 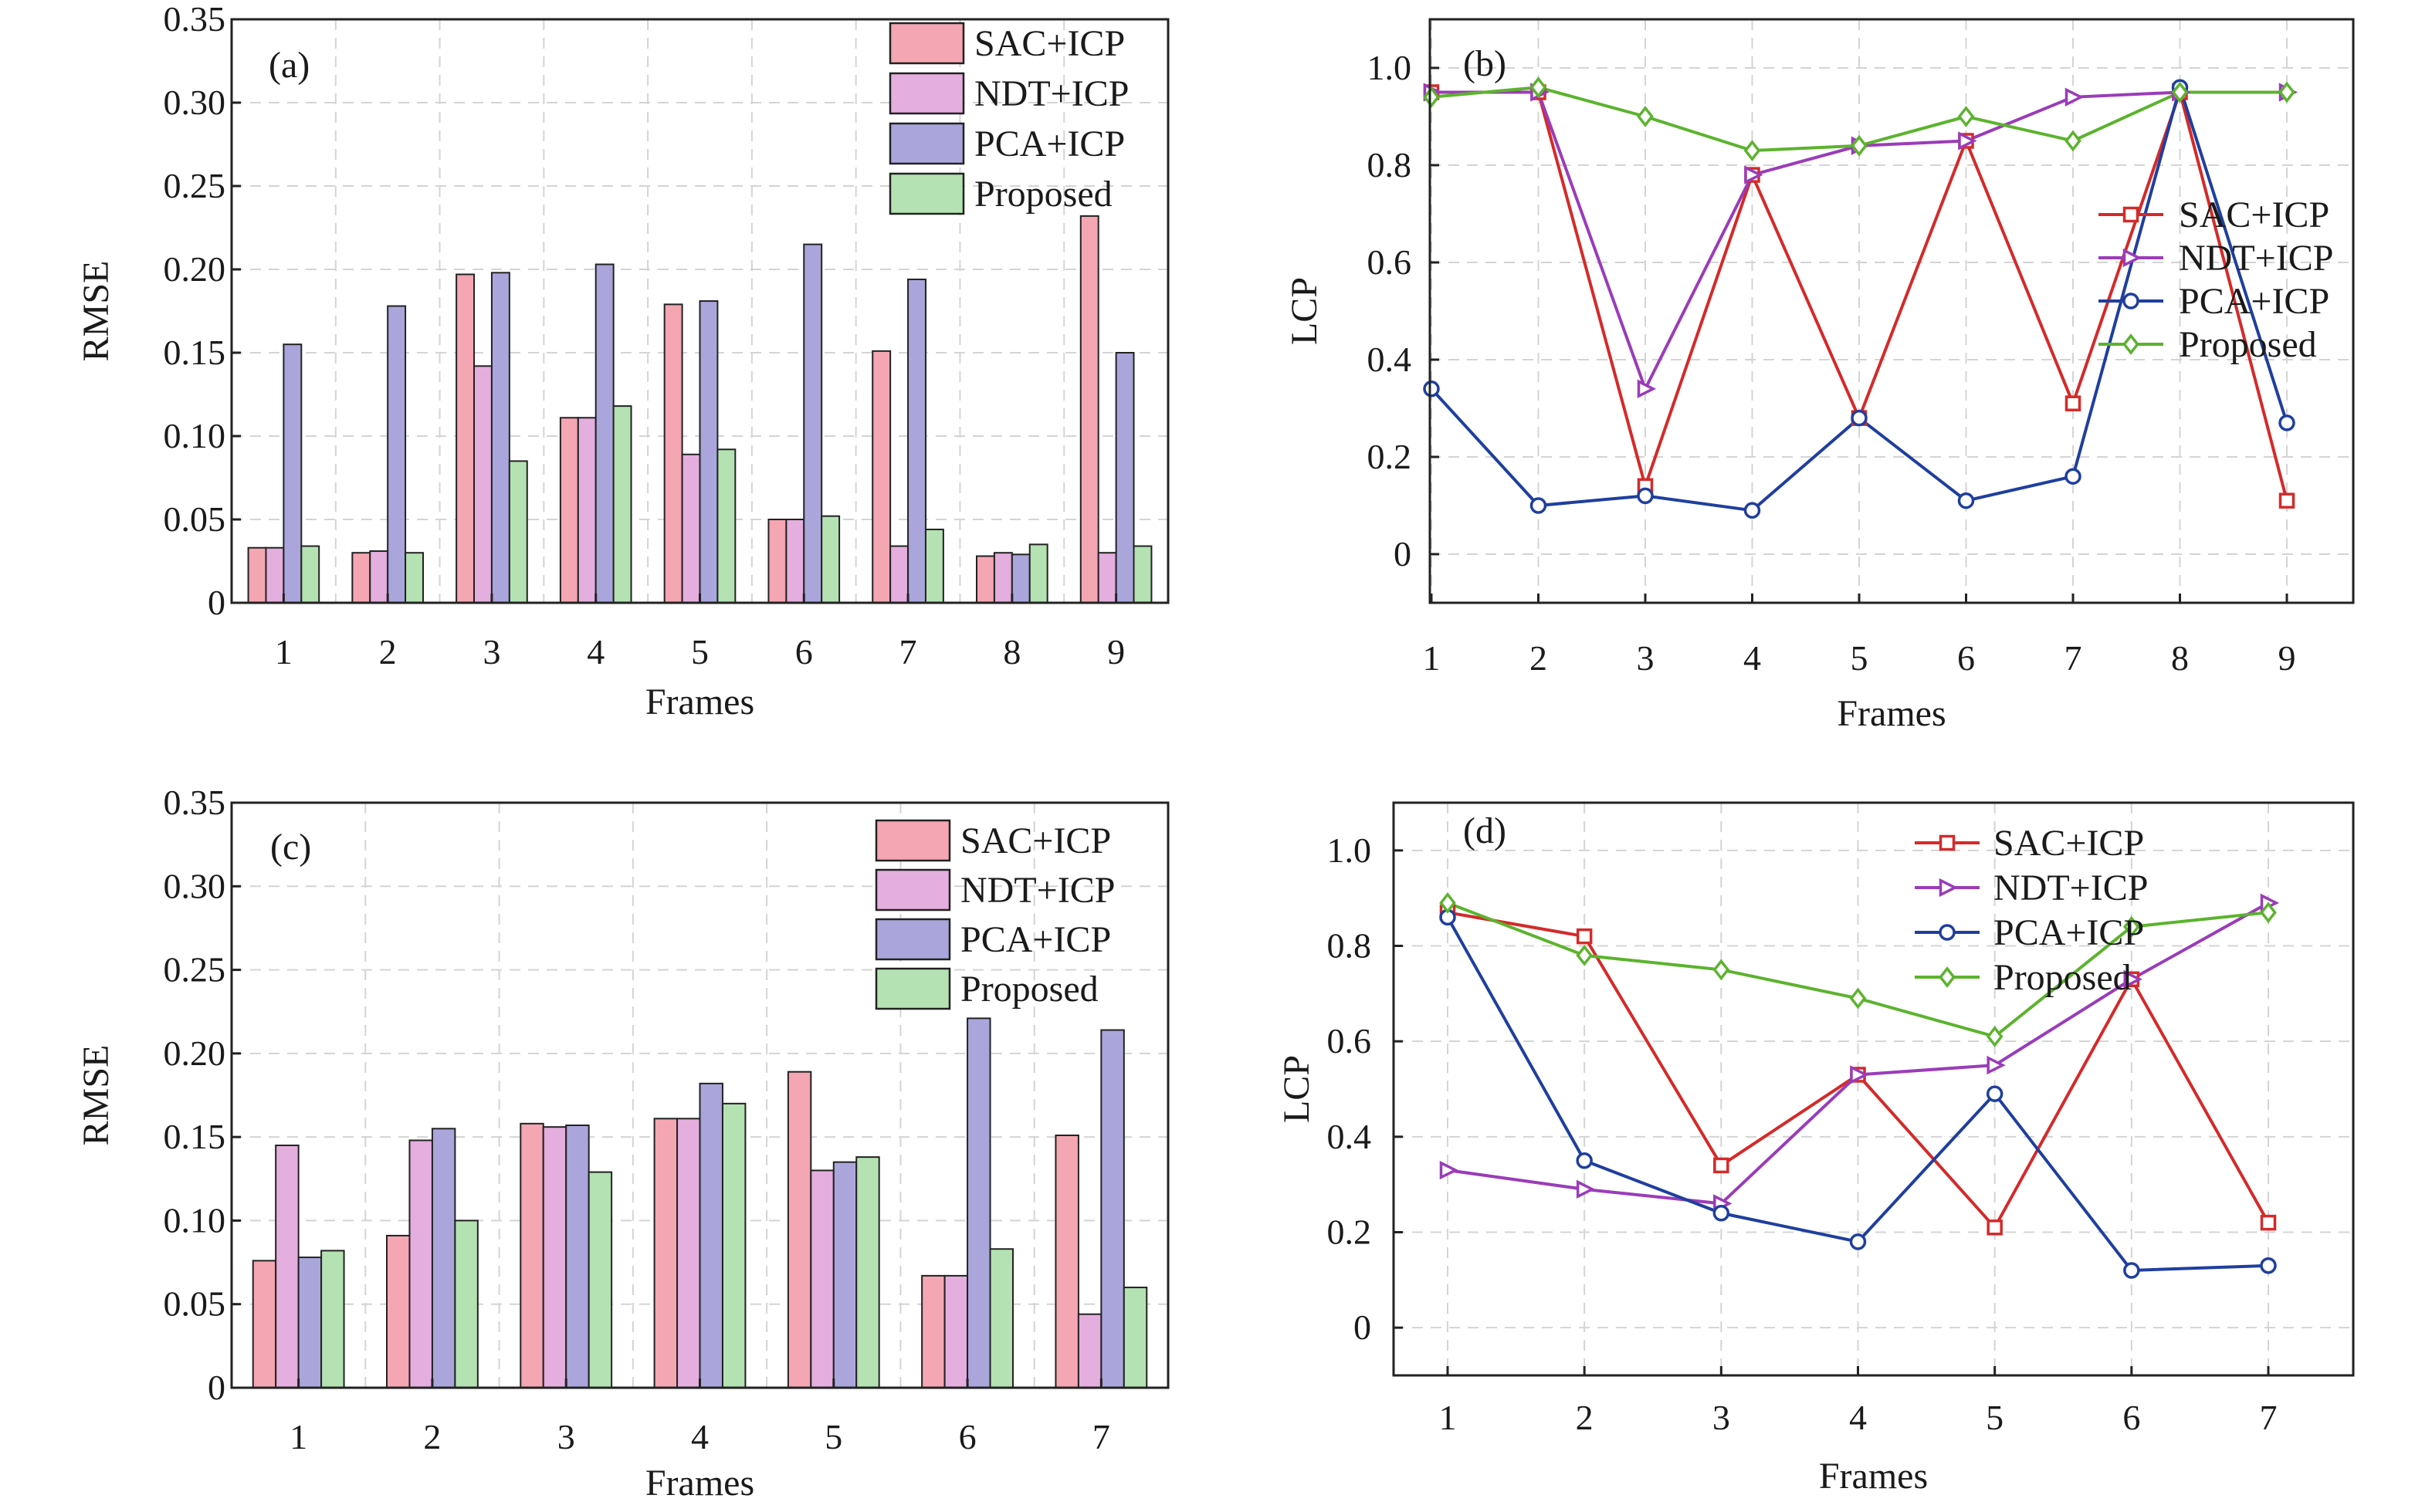 What do you see at coordinates (217, 1387) in the screenshot?
I see `y-tick-label: 0` at bounding box center [217, 1387].